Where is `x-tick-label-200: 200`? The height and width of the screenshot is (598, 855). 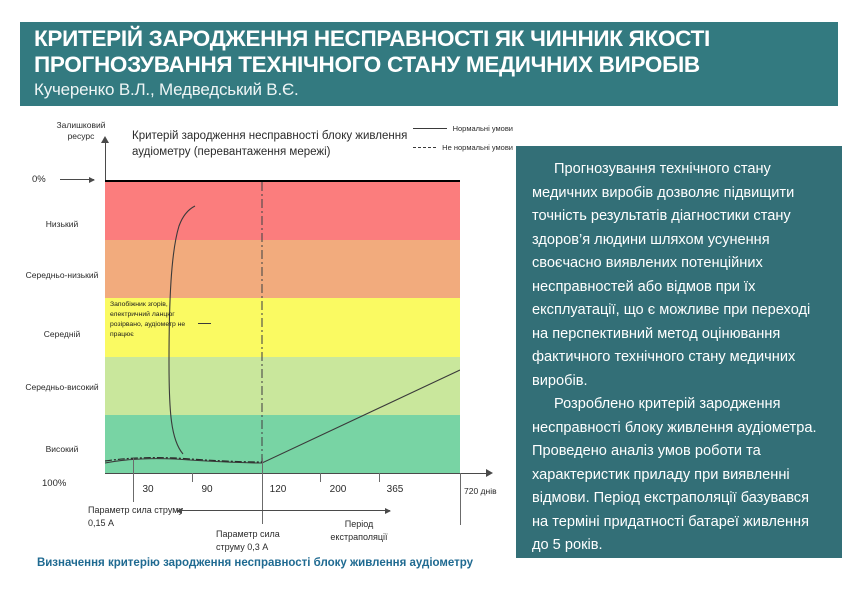
x-tick-label-200: 200 is located at coordinates (338, 489).